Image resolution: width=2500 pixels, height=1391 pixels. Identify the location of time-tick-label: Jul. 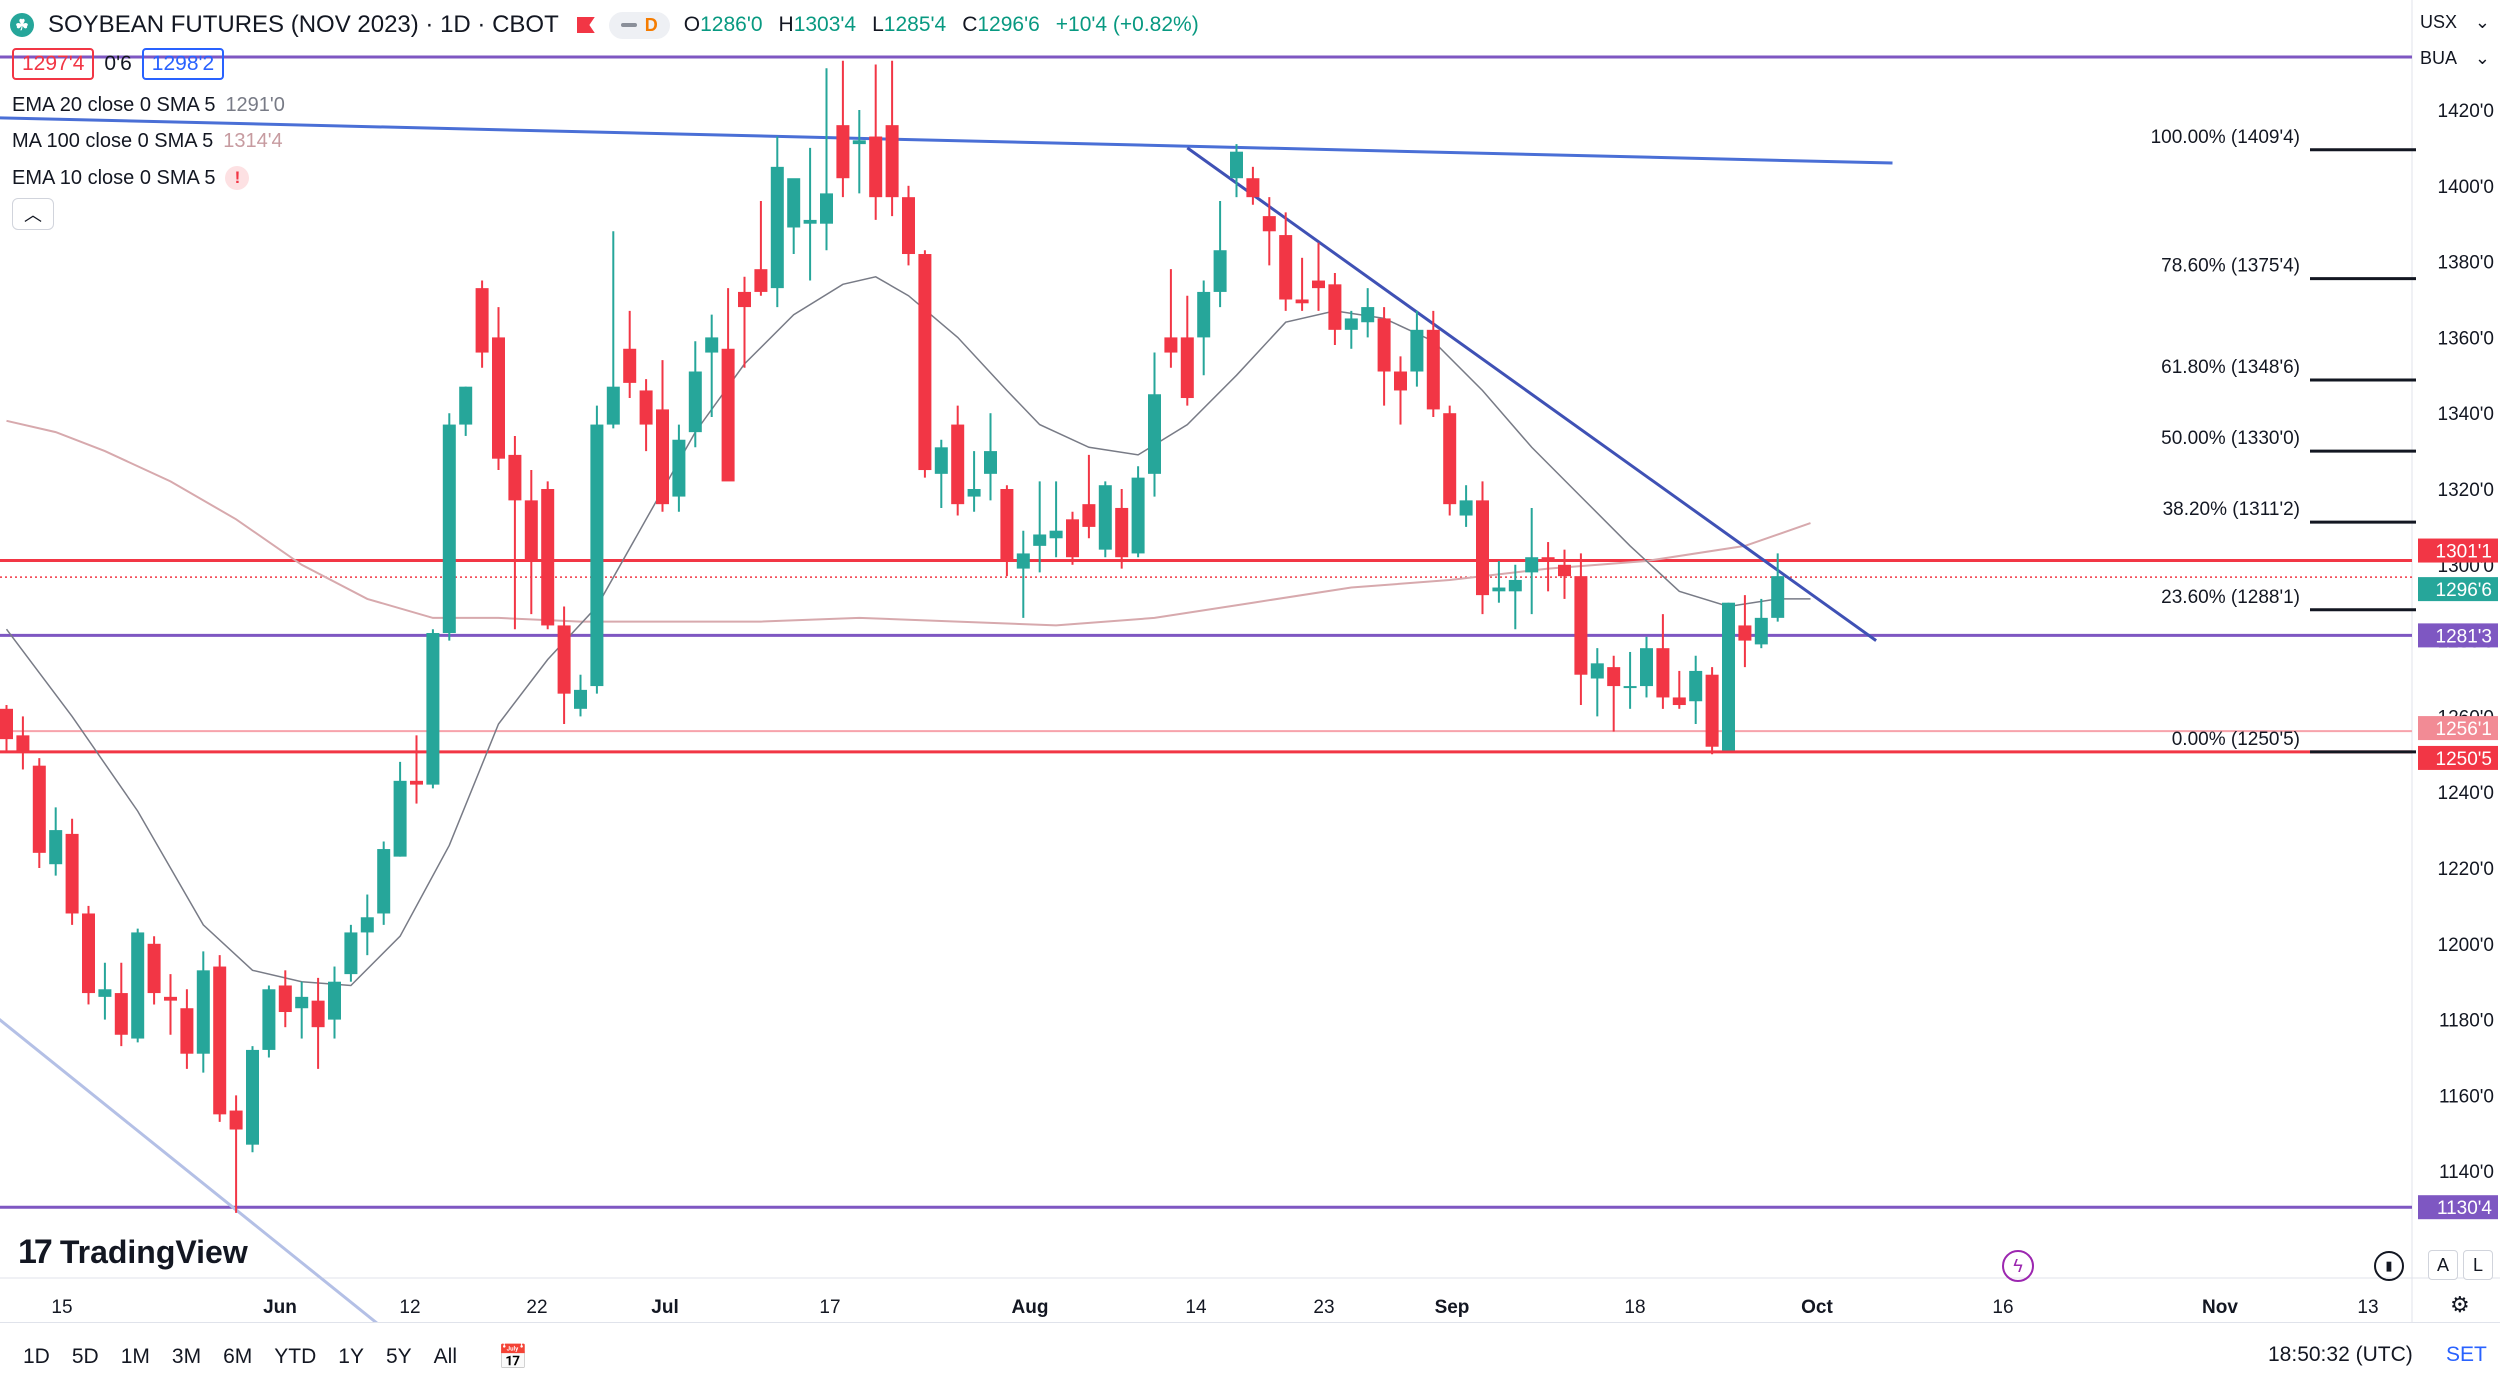
(664, 1307).